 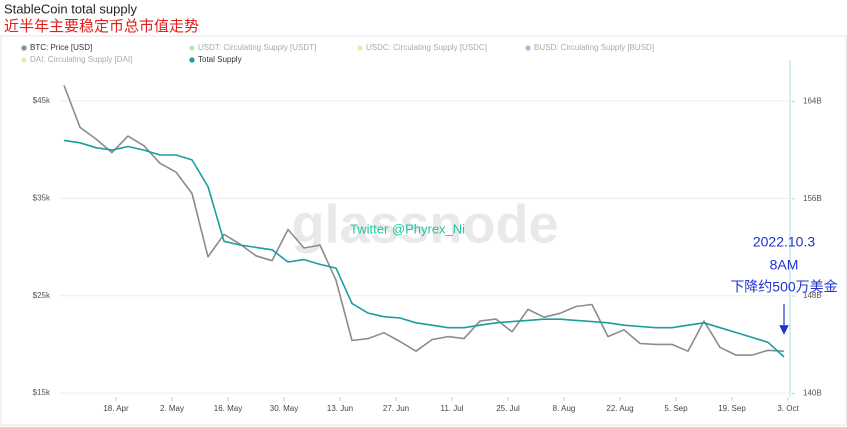 I want to click on y-tick-label: $15k, so click(x=42, y=392).